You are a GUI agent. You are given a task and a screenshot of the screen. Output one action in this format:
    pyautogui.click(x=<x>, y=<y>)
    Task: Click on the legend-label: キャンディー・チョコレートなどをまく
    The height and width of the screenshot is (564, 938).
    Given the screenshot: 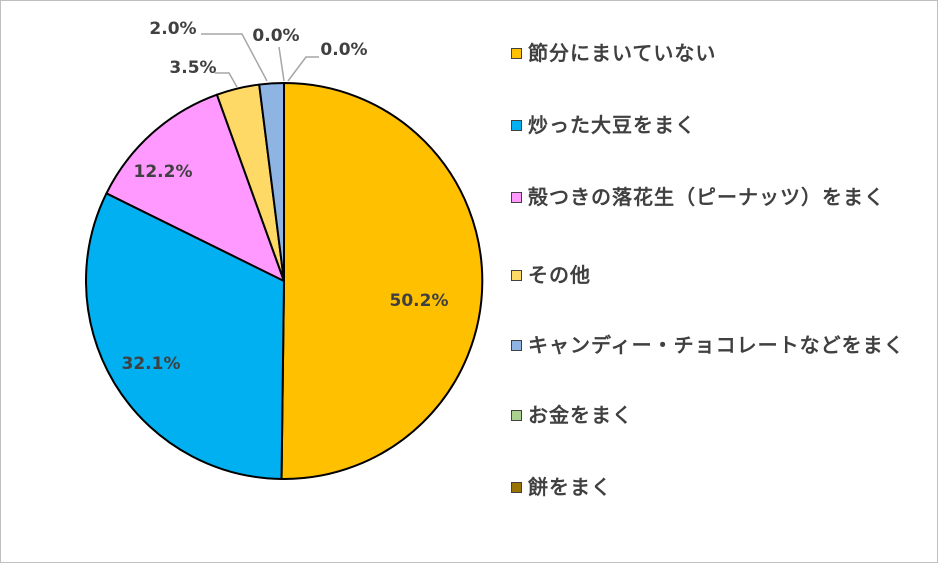 What is the action you would take?
    pyautogui.click(x=716, y=345)
    